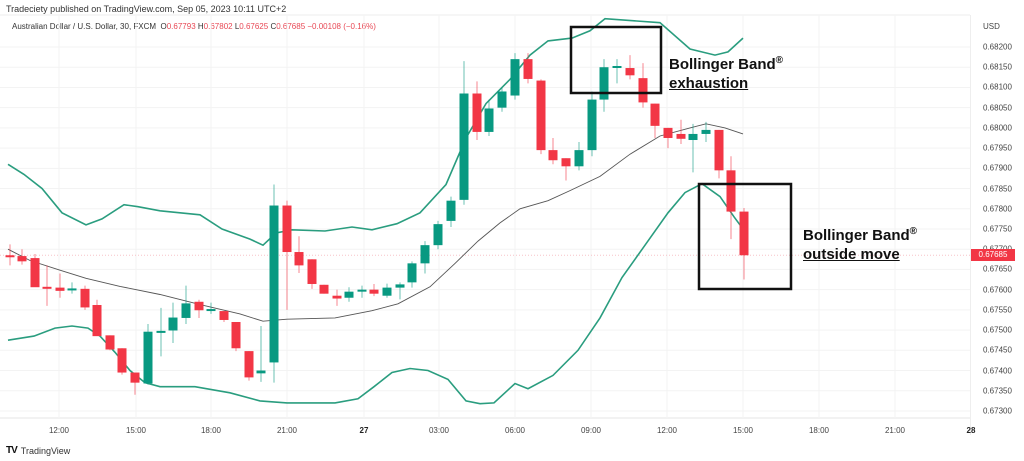  I want to click on high-value: 0.67802, so click(218, 26).